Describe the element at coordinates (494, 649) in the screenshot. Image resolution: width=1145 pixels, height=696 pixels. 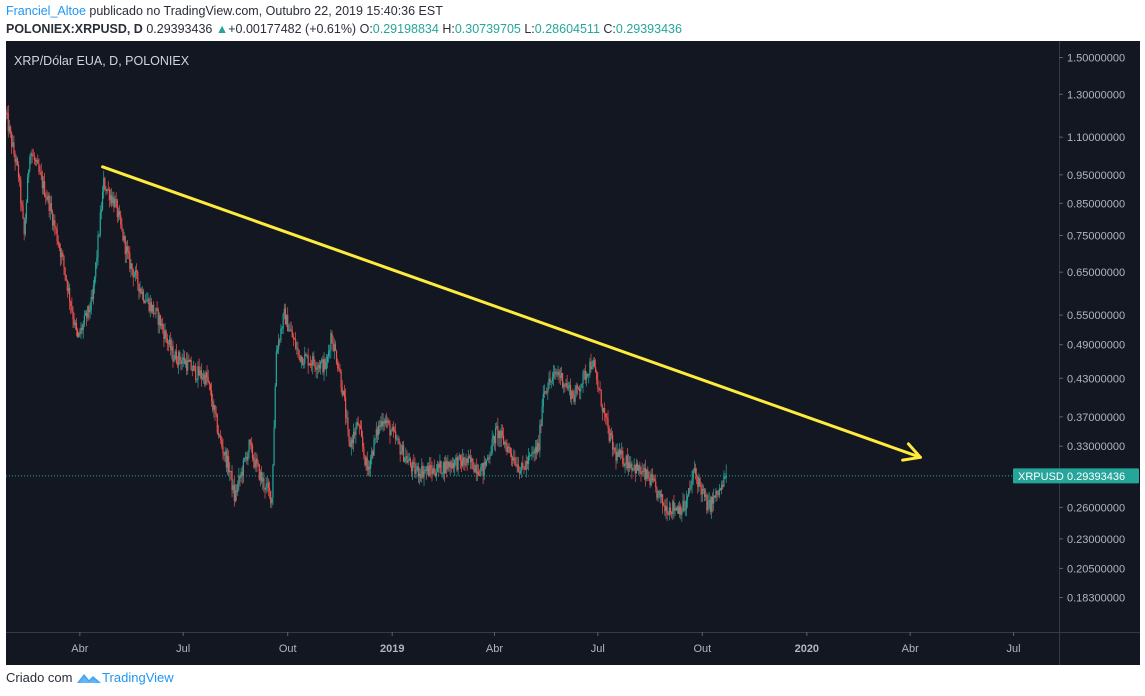
I see `time-tick-label: Abr` at that location.